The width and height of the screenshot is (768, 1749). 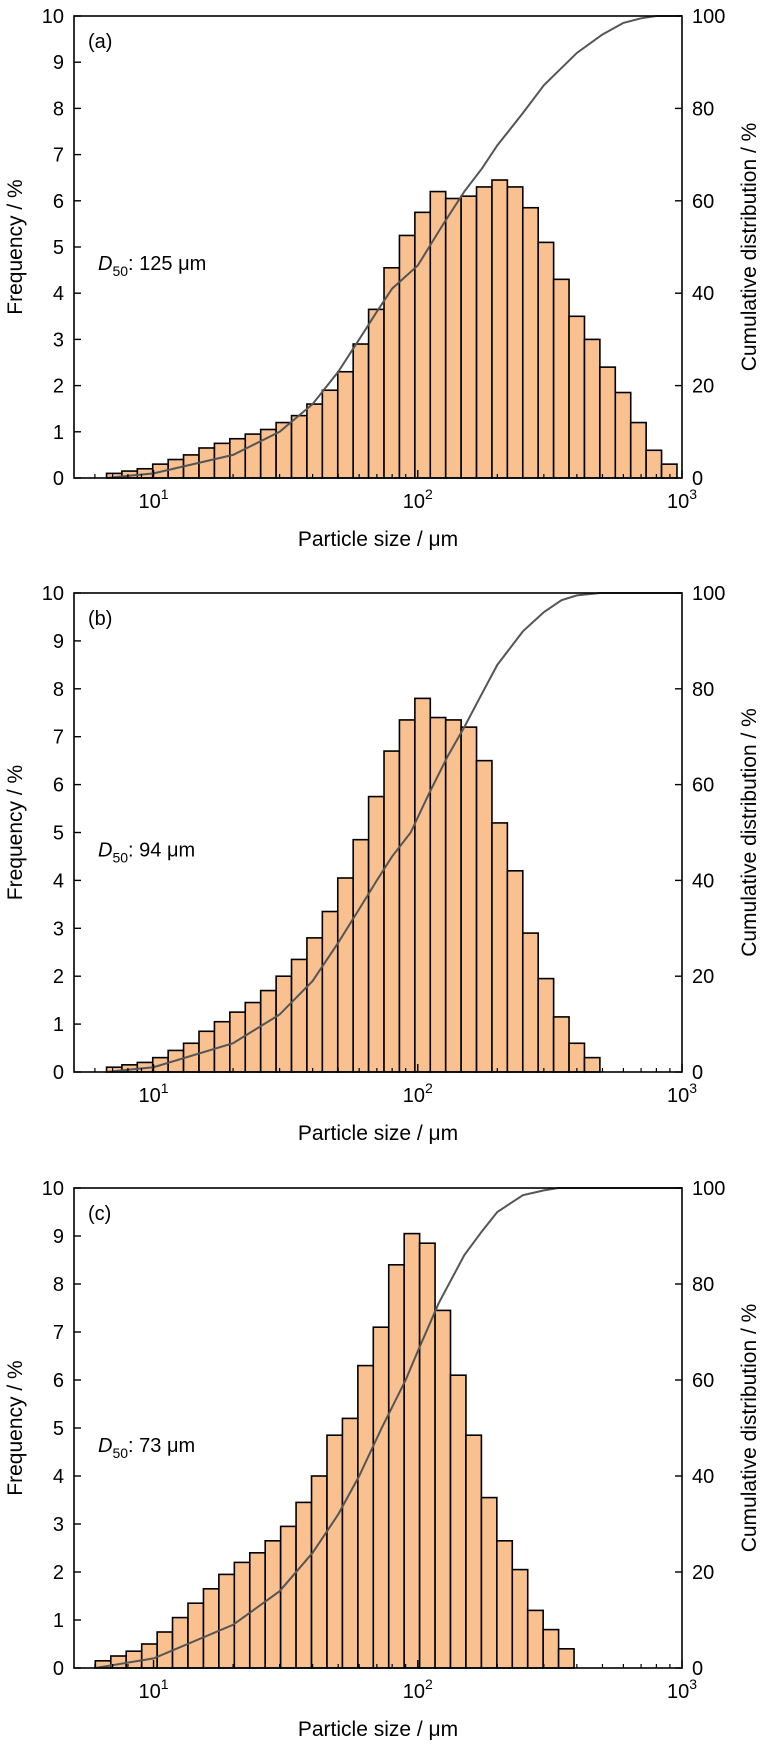 I want to click on x-tick-label: 10², so click(x=418, y=1093).